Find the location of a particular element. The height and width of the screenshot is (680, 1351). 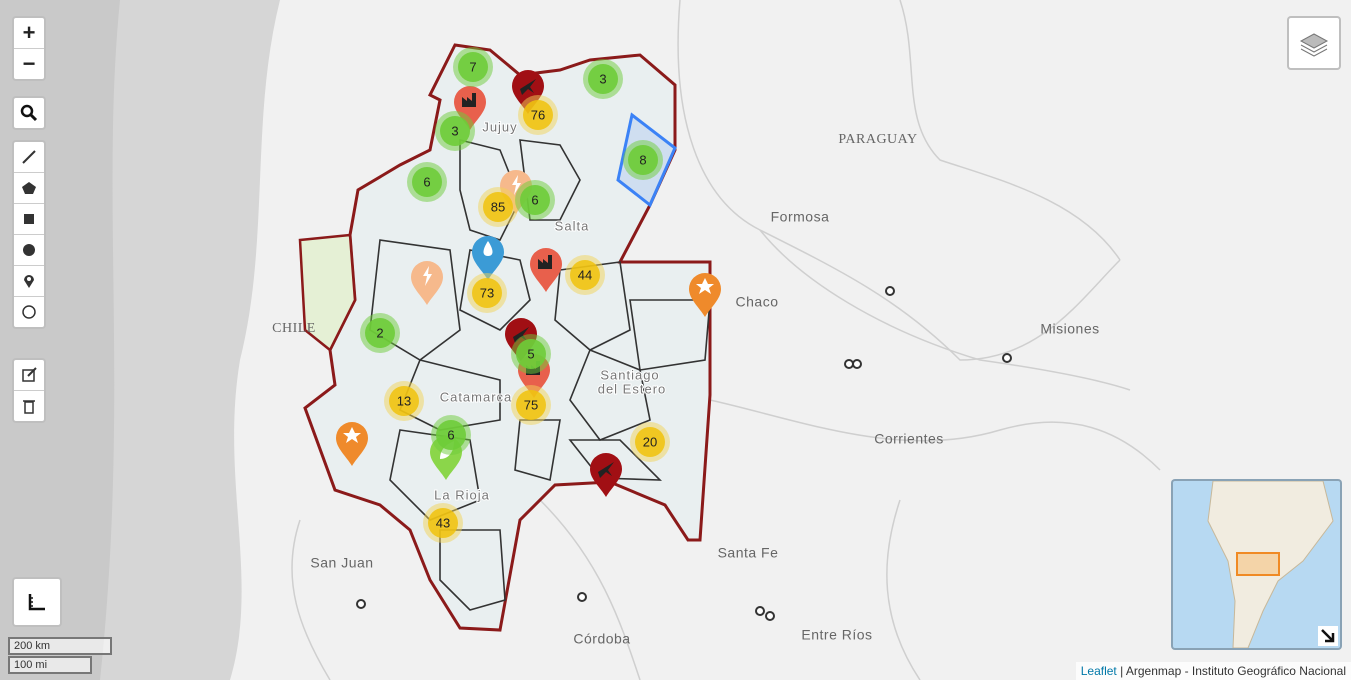

marker-cluster: 75 is located at coordinates (531, 405).